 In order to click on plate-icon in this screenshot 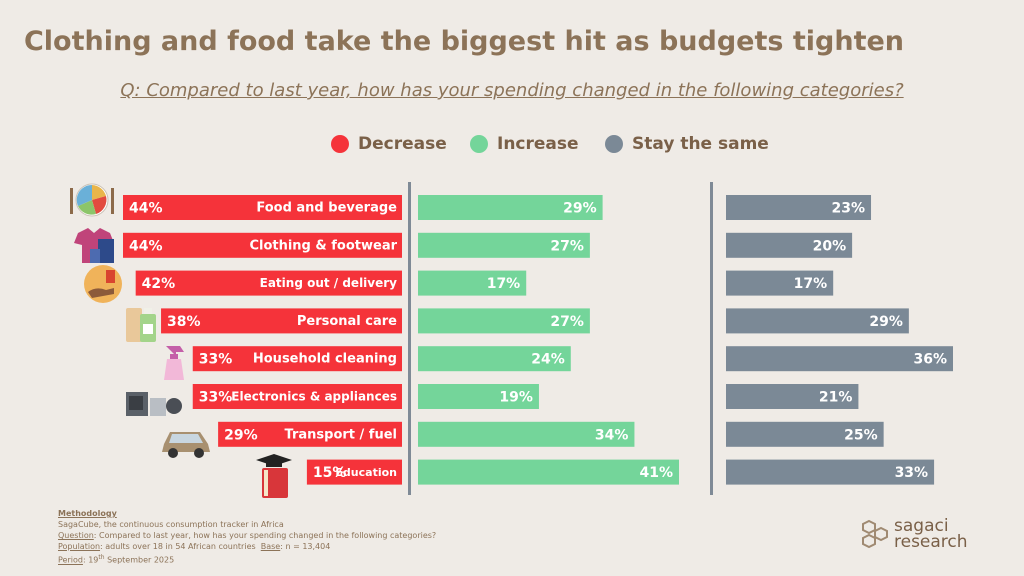, I will do `click(92, 200)`.